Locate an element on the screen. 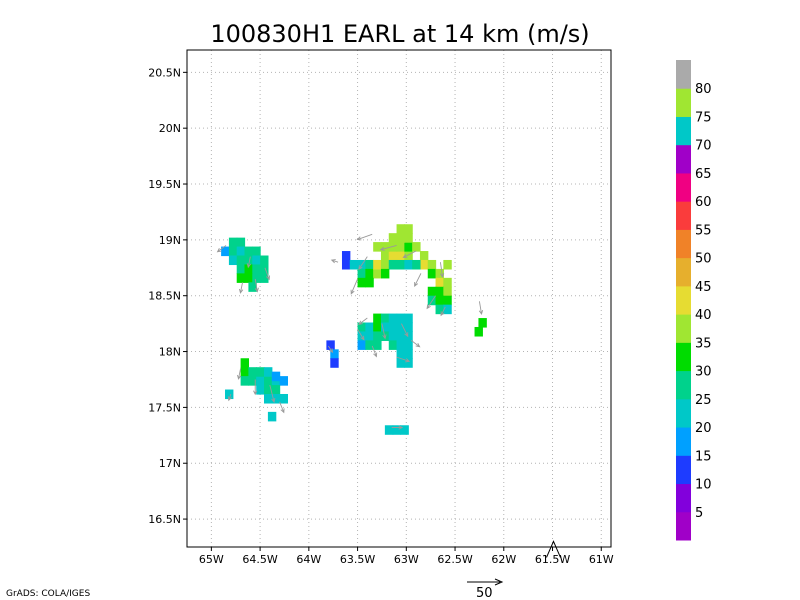 Image resolution: width=800 pixels, height=600 pixels. colorbar: 5 10 15 20 25 30 35 40 45 50 55 60 65 70 75 80 is located at coordinates (694, 300).